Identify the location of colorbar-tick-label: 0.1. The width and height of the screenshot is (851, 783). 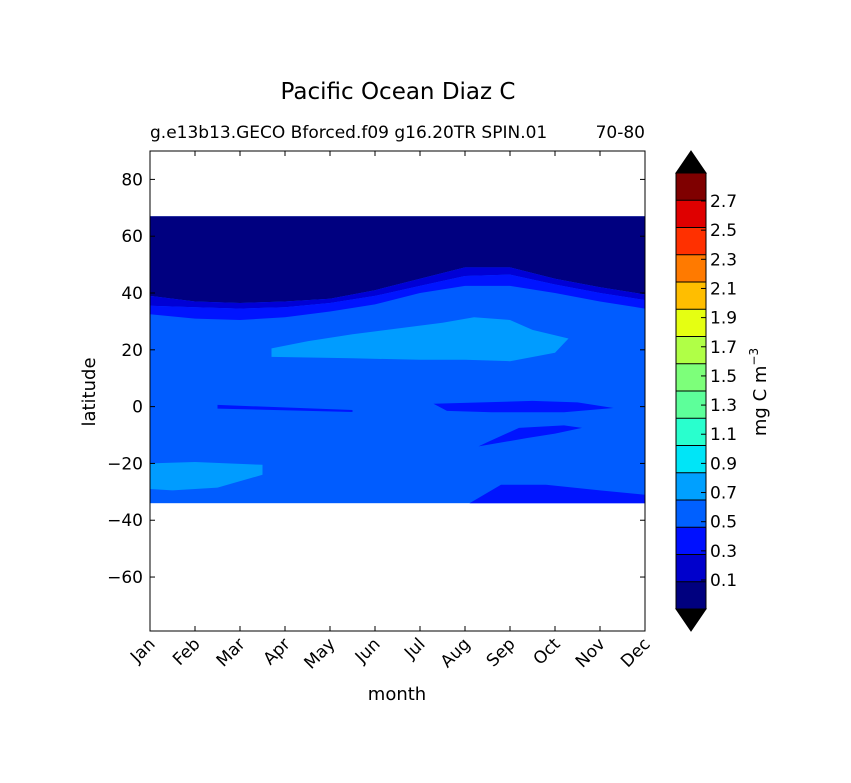
(723, 581).